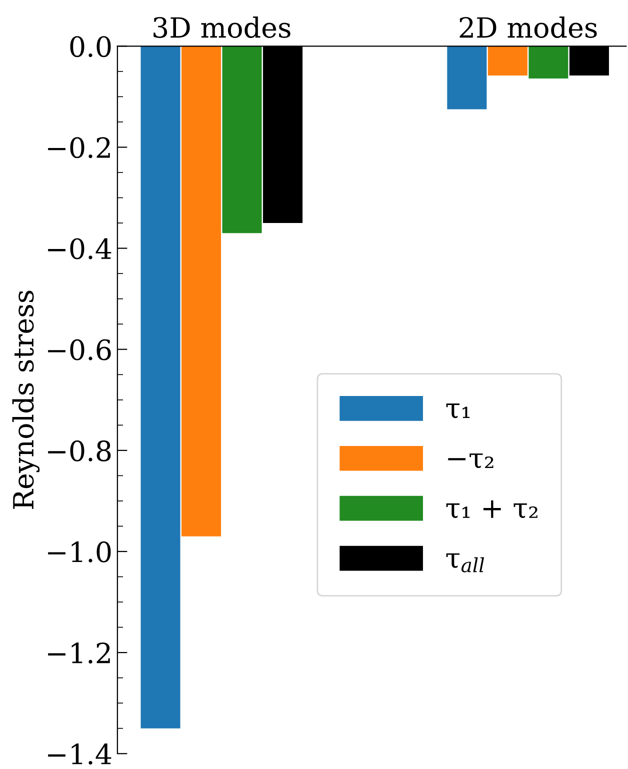 The width and height of the screenshot is (628, 769). What do you see at coordinates (79, 349) in the screenshot?
I see `y-tick-label: −0.6` at bounding box center [79, 349].